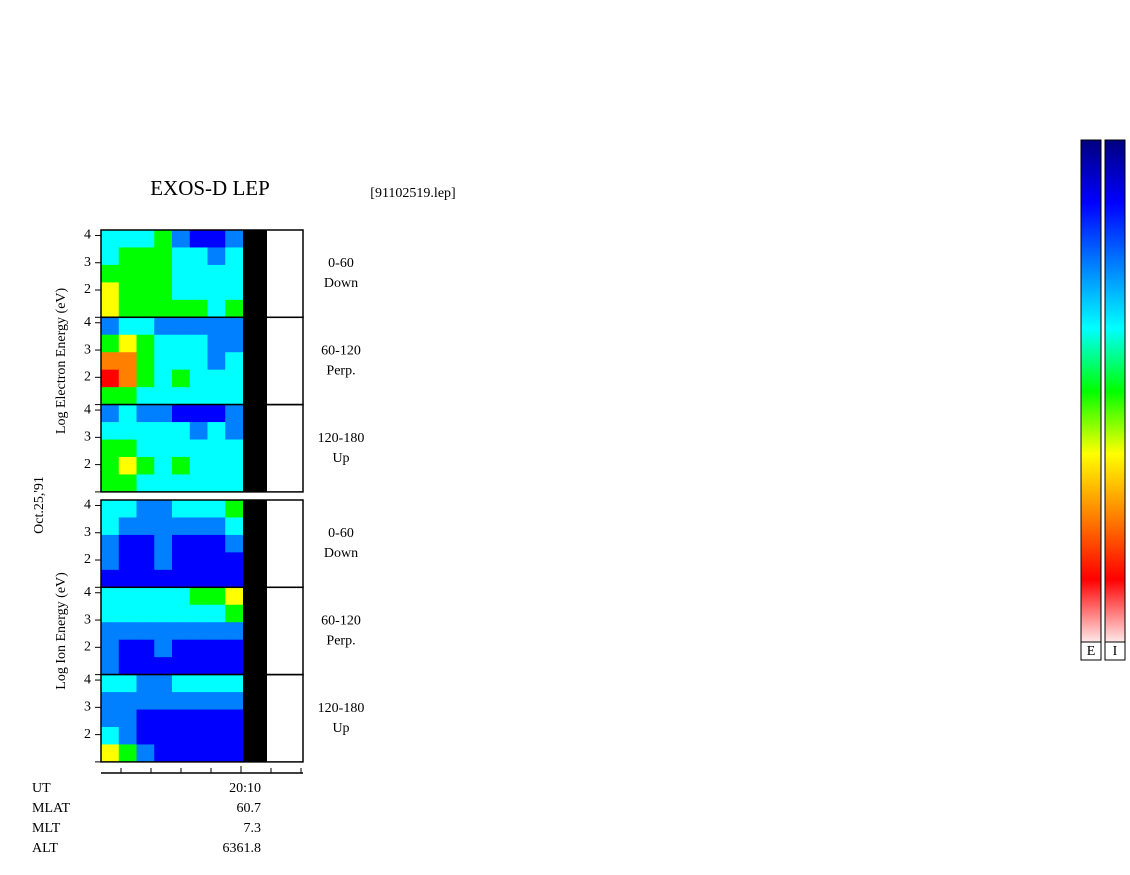 This screenshot has height=875, width=1130. Describe the element at coordinates (202, 770) in the screenshot. I see `time-axis` at that location.